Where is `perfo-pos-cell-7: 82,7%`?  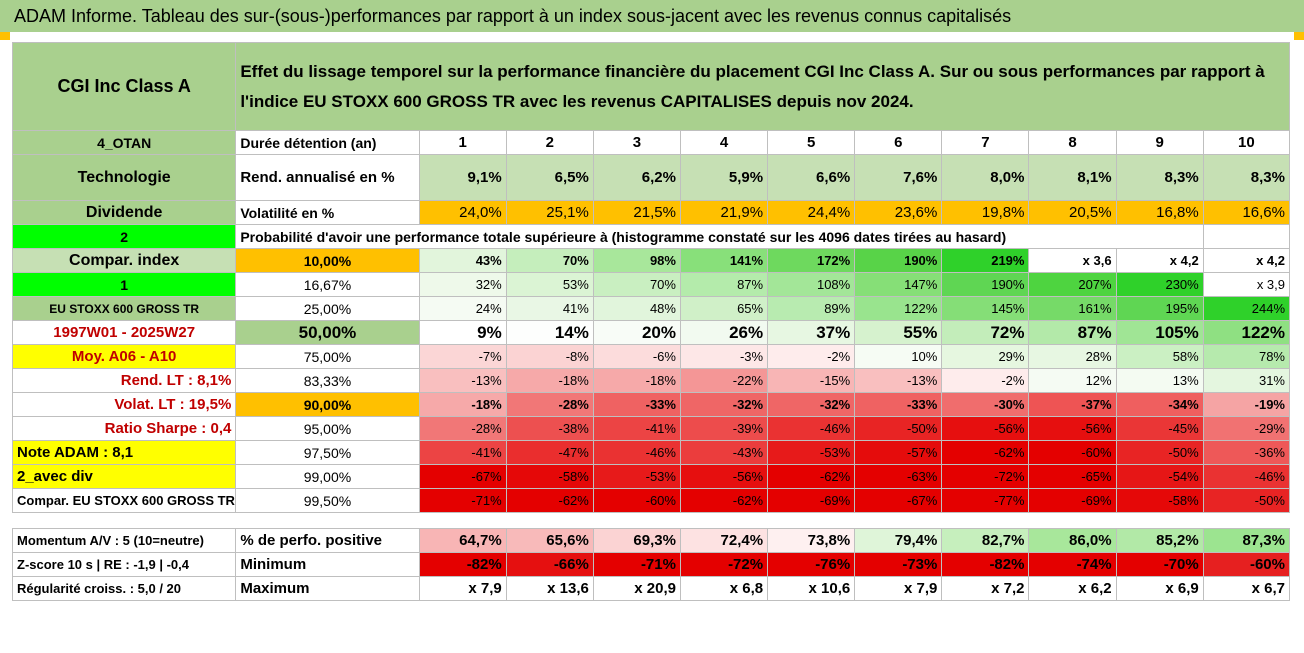 perfo-pos-cell-7: 82,7% is located at coordinates (985, 540).